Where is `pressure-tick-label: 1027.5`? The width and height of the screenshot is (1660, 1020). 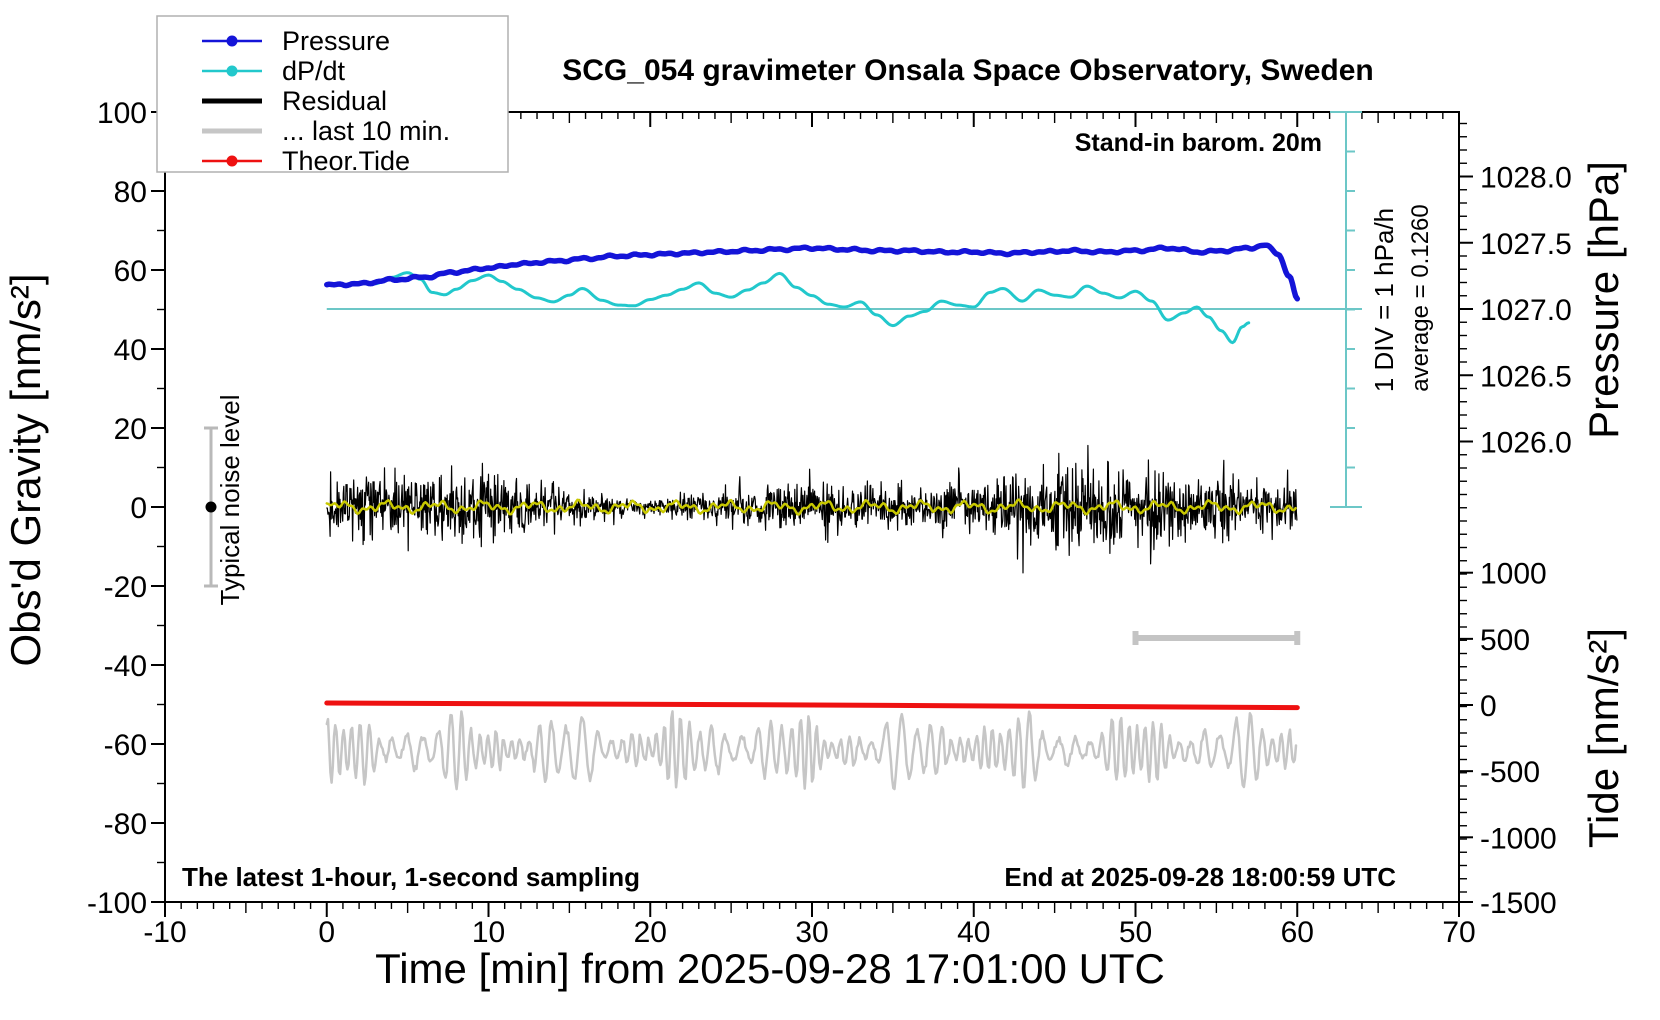 pressure-tick-label: 1027.5 is located at coordinates (1526, 244).